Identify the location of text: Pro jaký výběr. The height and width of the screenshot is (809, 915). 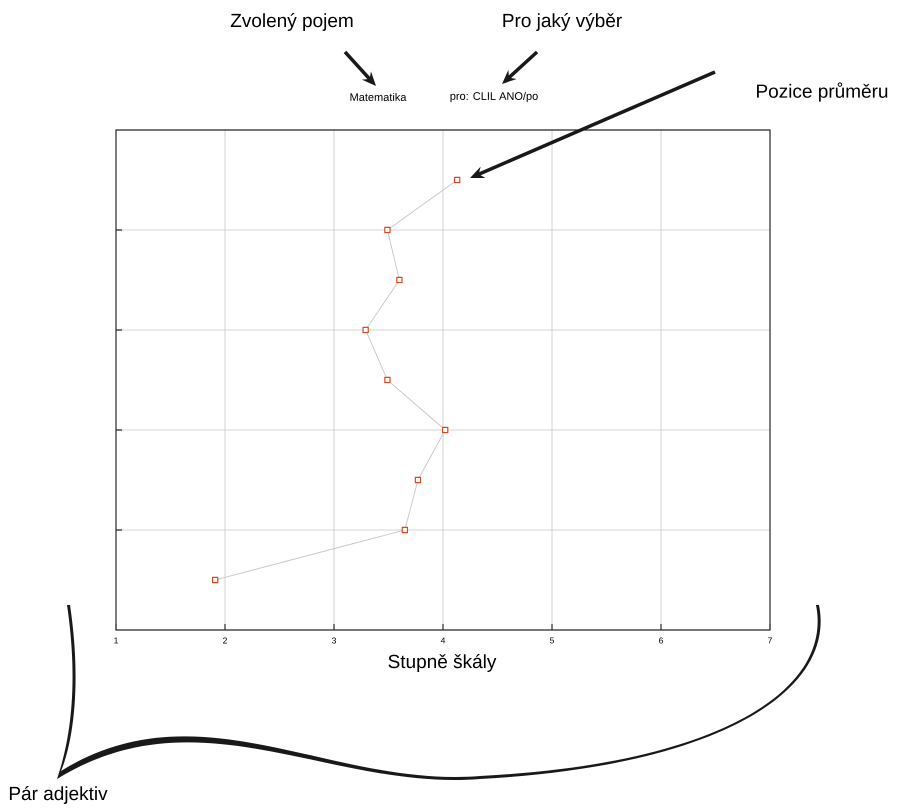
(562, 22).